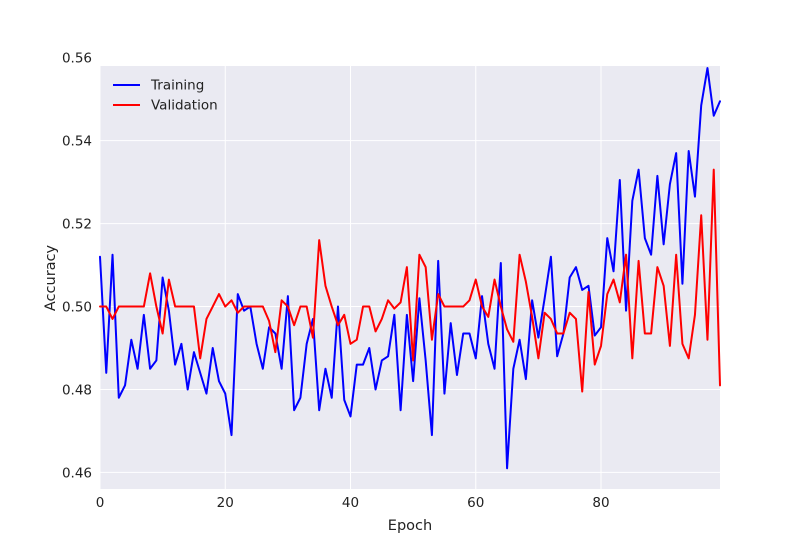 This screenshot has width=800, height=550. I want to click on x-axis-ticks: 0 20 40 60 80, so click(353, 503).